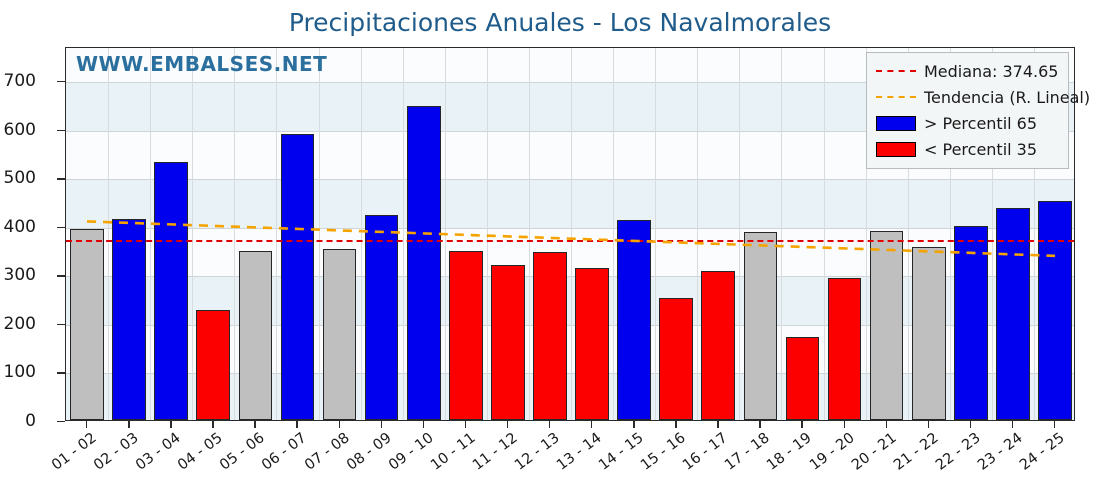 The height and width of the screenshot is (500, 1120). I want to click on blue-swatch-icon, so click(896, 123).